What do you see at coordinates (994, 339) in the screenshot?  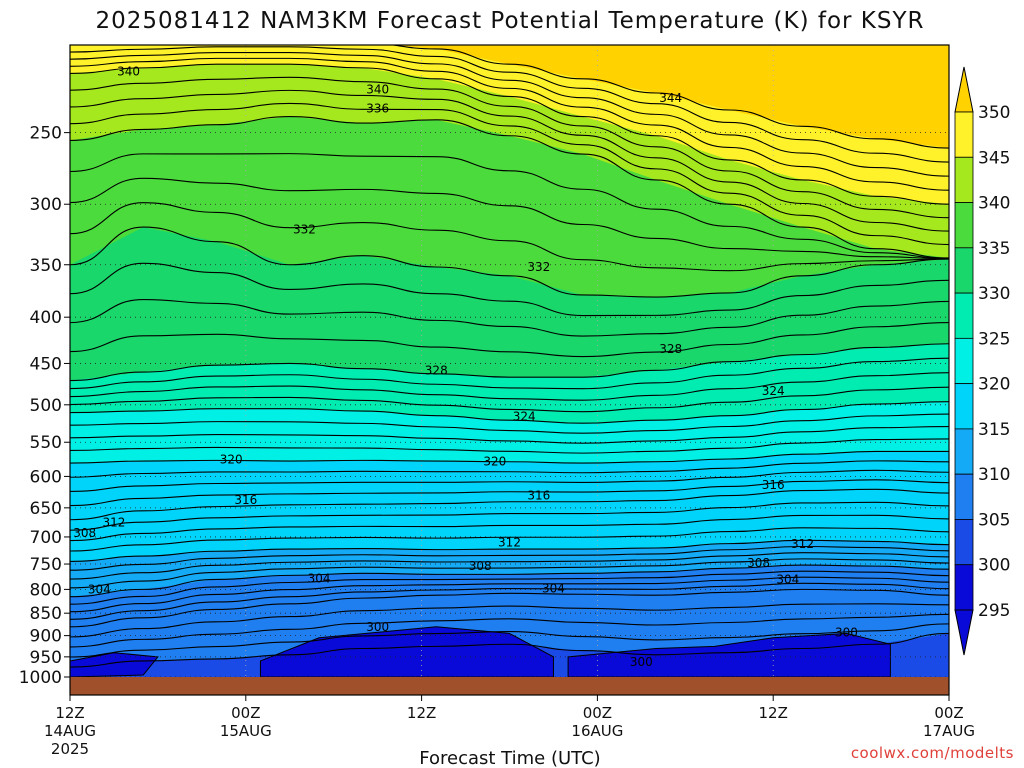 I see `colorbar-label: 325` at bounding box center [994, 339].